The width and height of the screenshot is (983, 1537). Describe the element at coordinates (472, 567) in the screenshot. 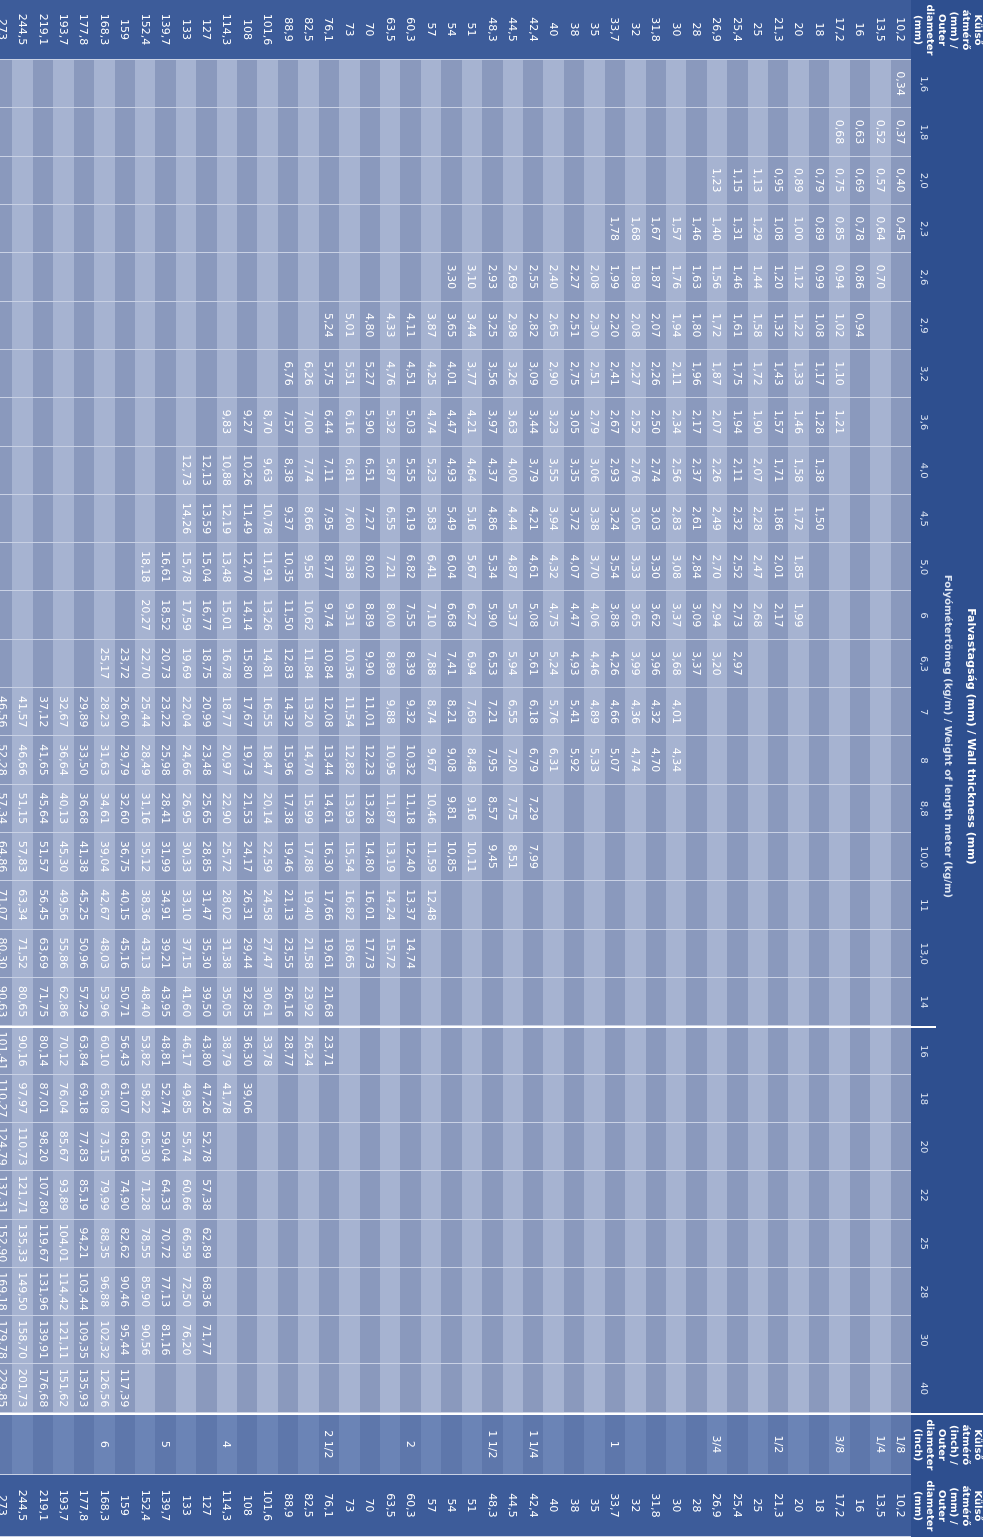

I see `weight-cell: 5,67` at that location.